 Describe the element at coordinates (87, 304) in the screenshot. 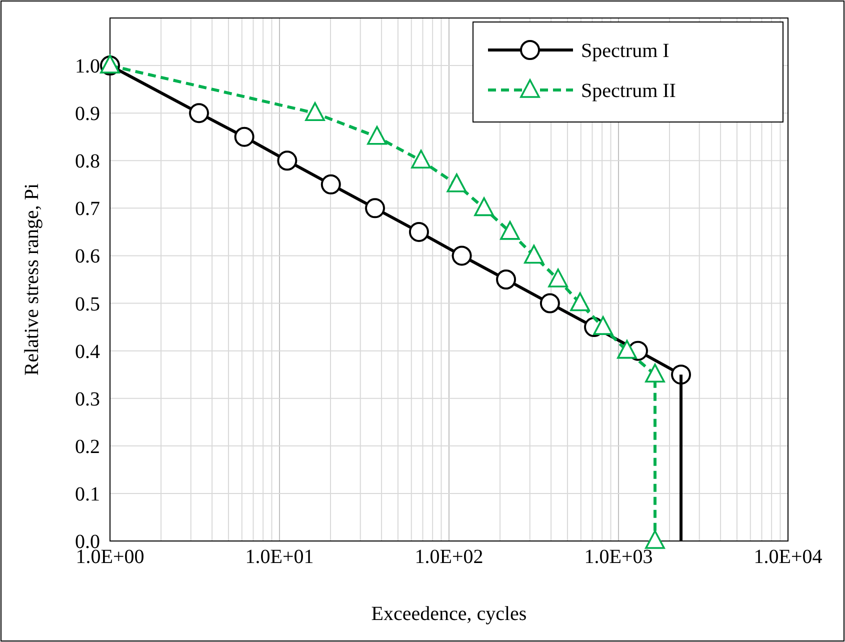

I see `y-tick-label: 0.5` at that location.